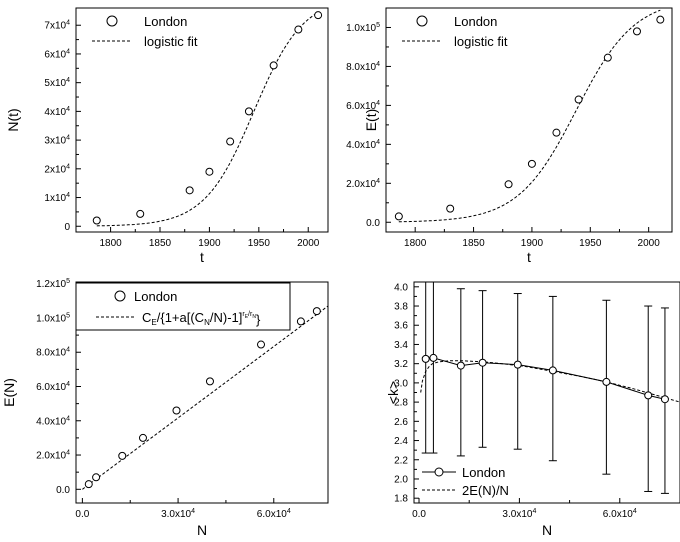 The width and height of the screenshot is (680, 542). Describe the element at coordinates (401, 499) in the screenshot. I see `y-tick-label: 1.8` at that location.